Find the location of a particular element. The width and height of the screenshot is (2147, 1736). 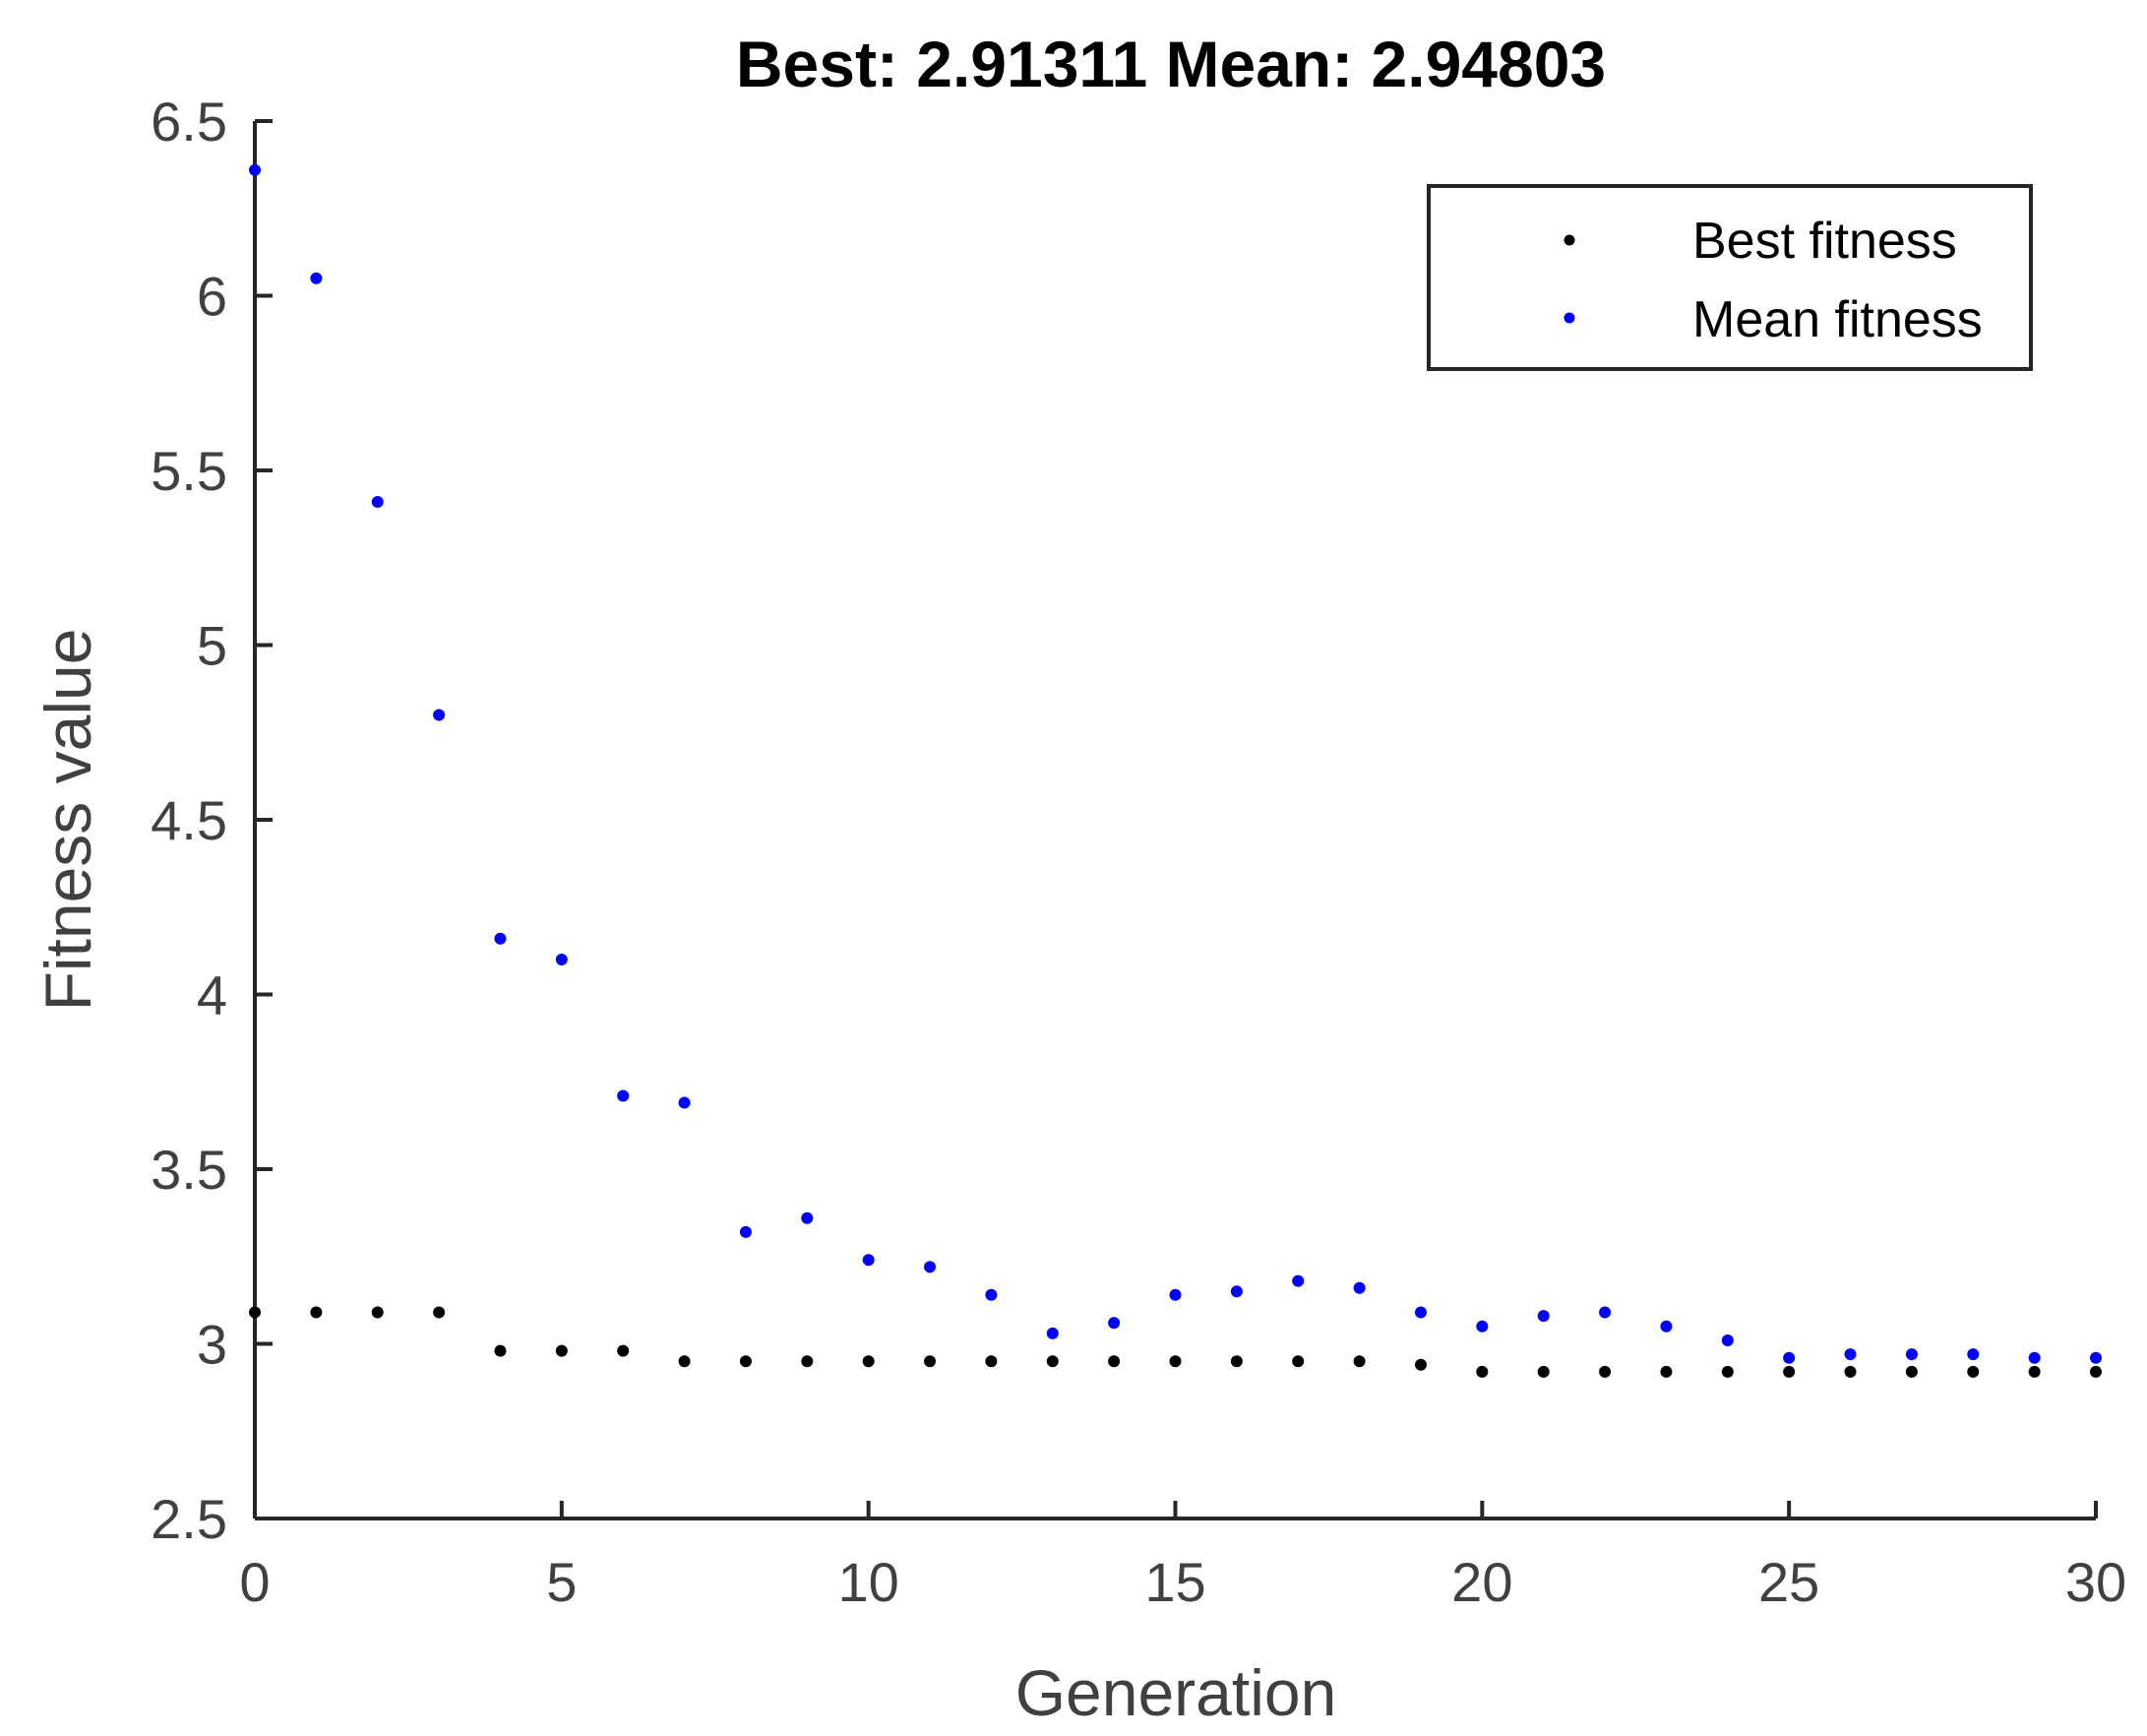

y-axis-ticks: 2.5 3 3.5 4 4.5 5 5.5 6 6.5 is located at coordinates (212, 820).